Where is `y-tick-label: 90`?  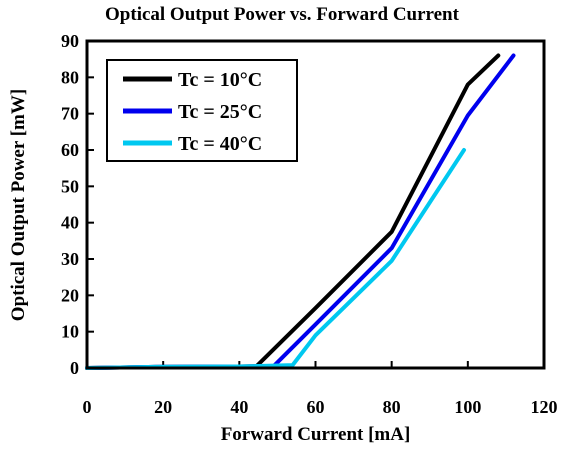 y-tick-label: 90 is located at coordinates (70, 41).